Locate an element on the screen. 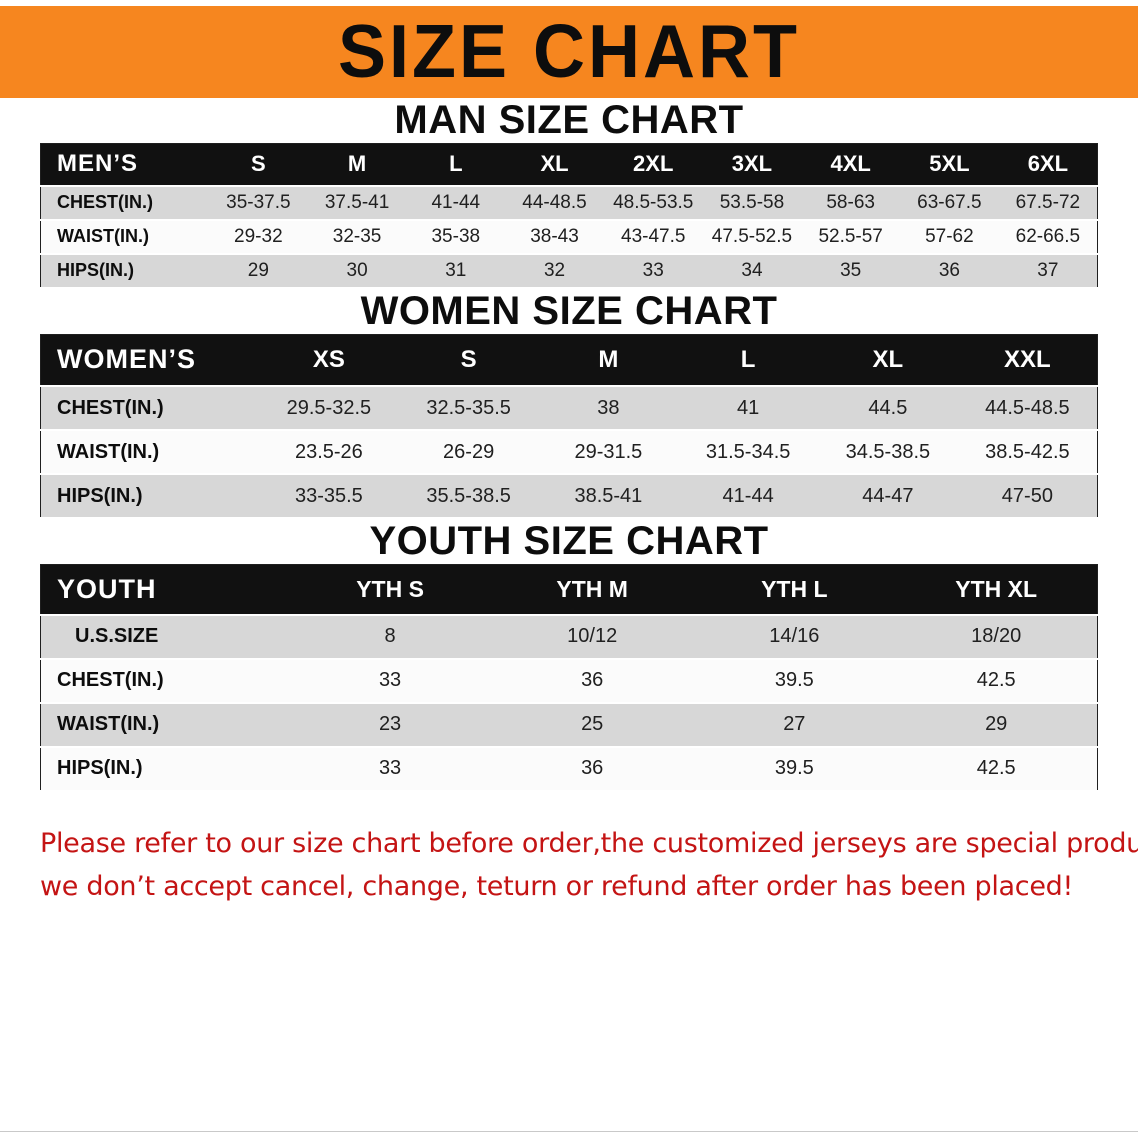 The image size is (1138, 1132). table-cell: 31.5-34.5 is located at coordinates (748, 451).